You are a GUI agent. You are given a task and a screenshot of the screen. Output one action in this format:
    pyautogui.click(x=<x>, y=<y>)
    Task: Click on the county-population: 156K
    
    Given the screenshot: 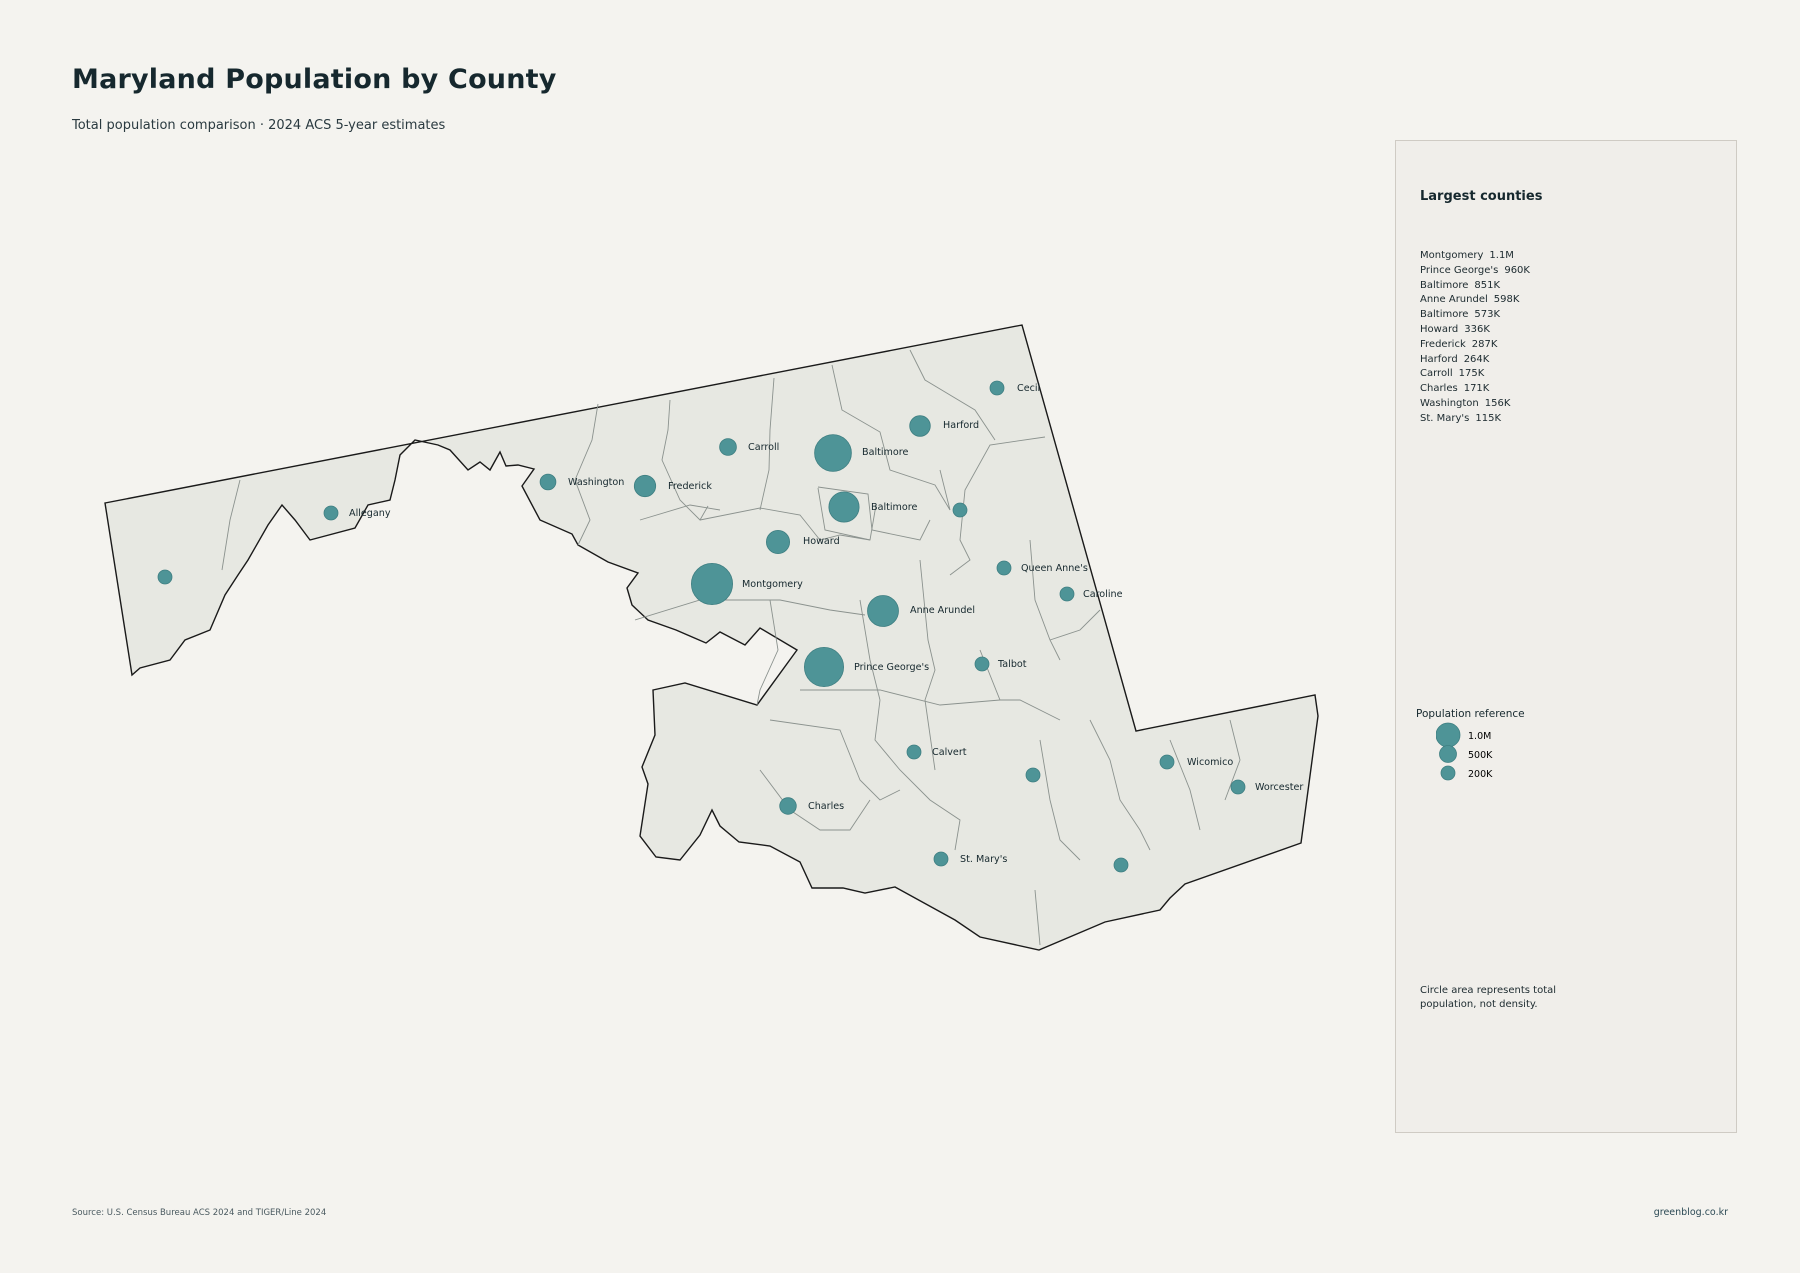 What is the action you would take?
    pyautogui.click(x=1497, y=403)
    